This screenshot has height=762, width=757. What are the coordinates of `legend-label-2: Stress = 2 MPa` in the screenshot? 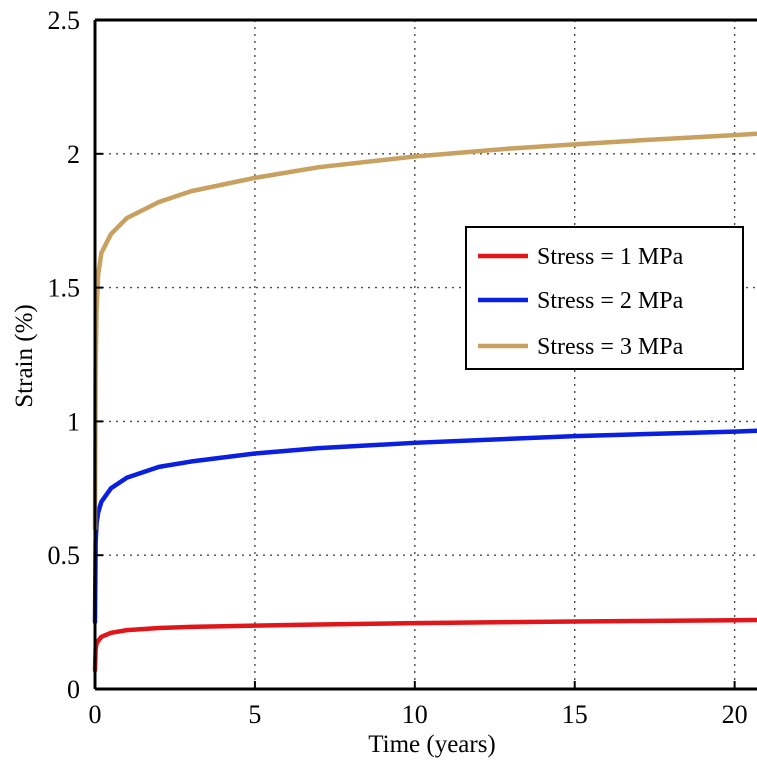 It's located at (610, 301).